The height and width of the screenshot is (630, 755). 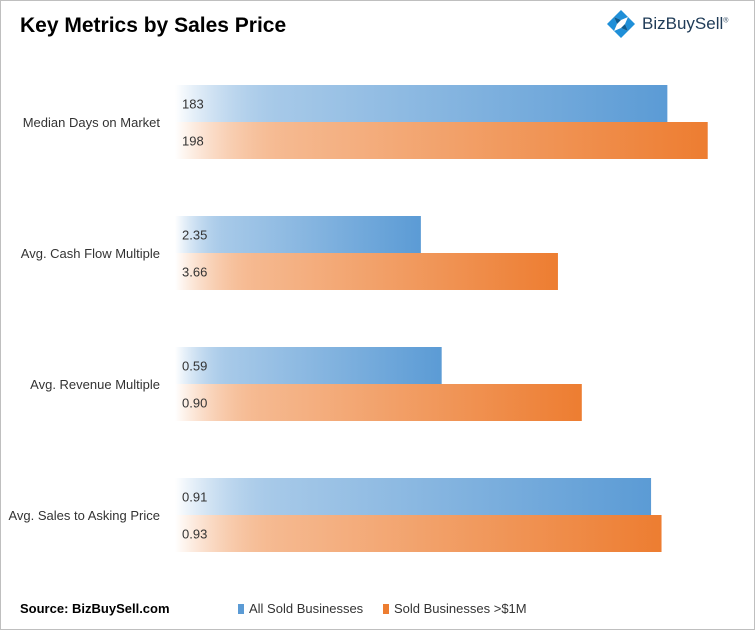 What do you see at coordinates (418, 533) in the screenshot?
I see `bar-sold-over-1m-avg-sales-to-asking-price` at bounding box center [418, 533].